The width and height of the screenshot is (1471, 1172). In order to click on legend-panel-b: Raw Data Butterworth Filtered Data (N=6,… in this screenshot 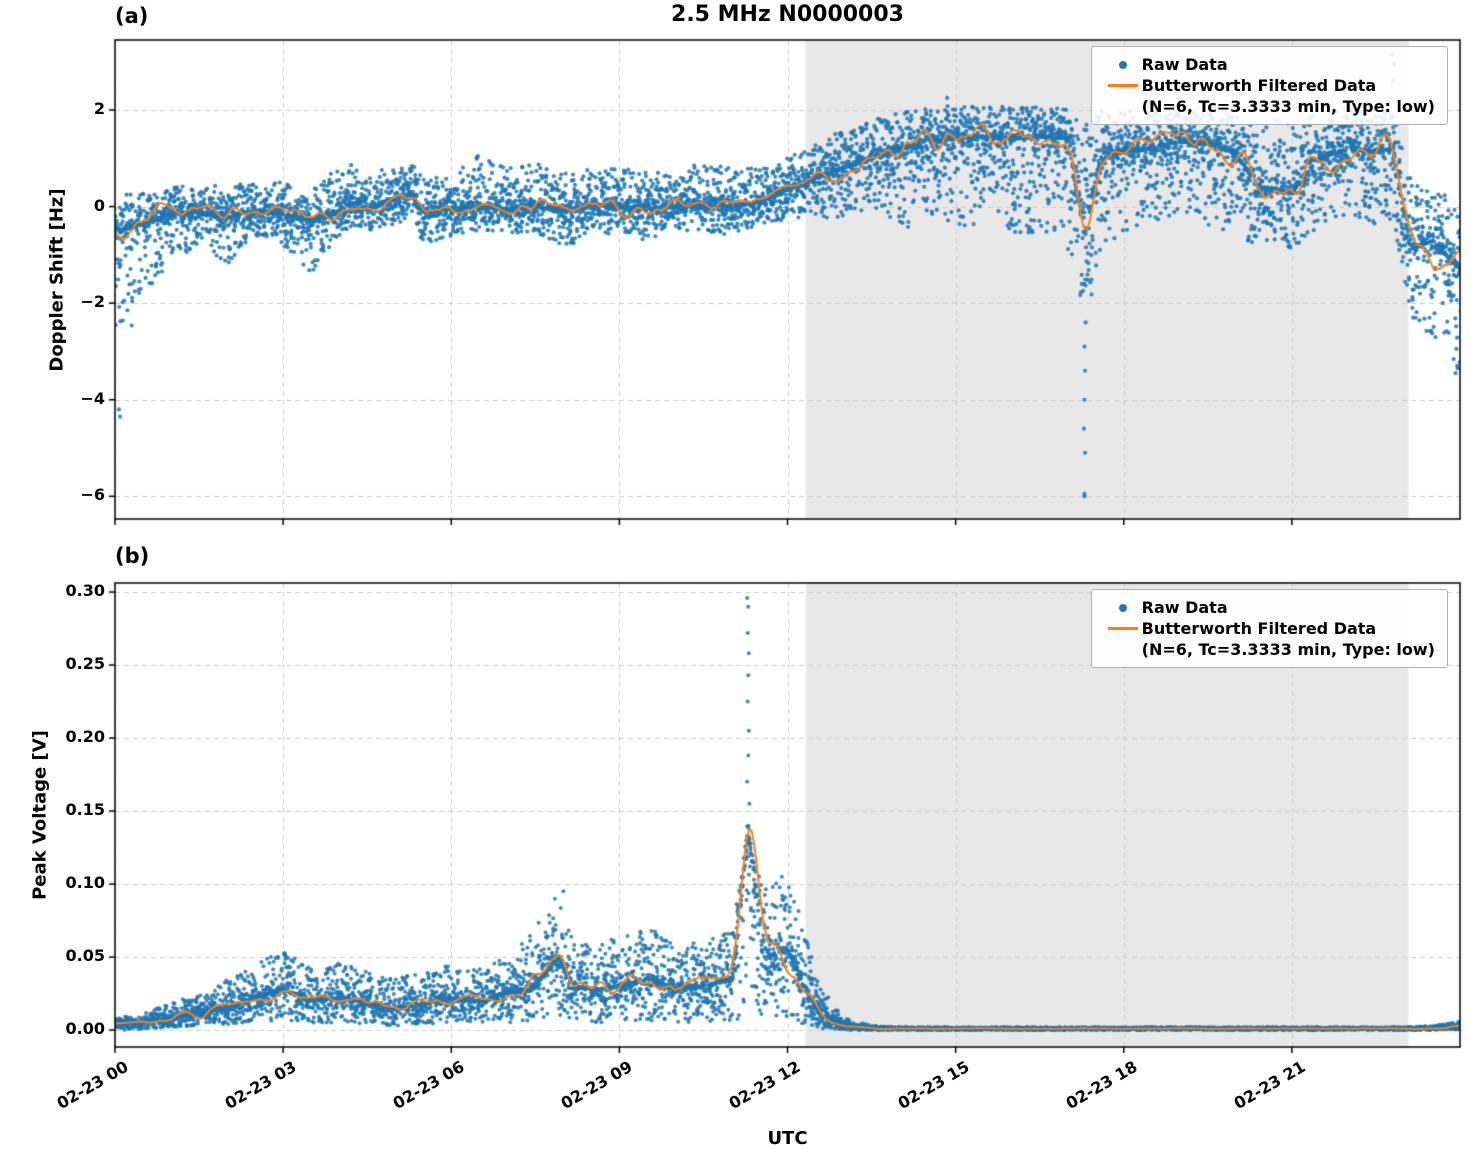, I will do `click(1269, 629)`.